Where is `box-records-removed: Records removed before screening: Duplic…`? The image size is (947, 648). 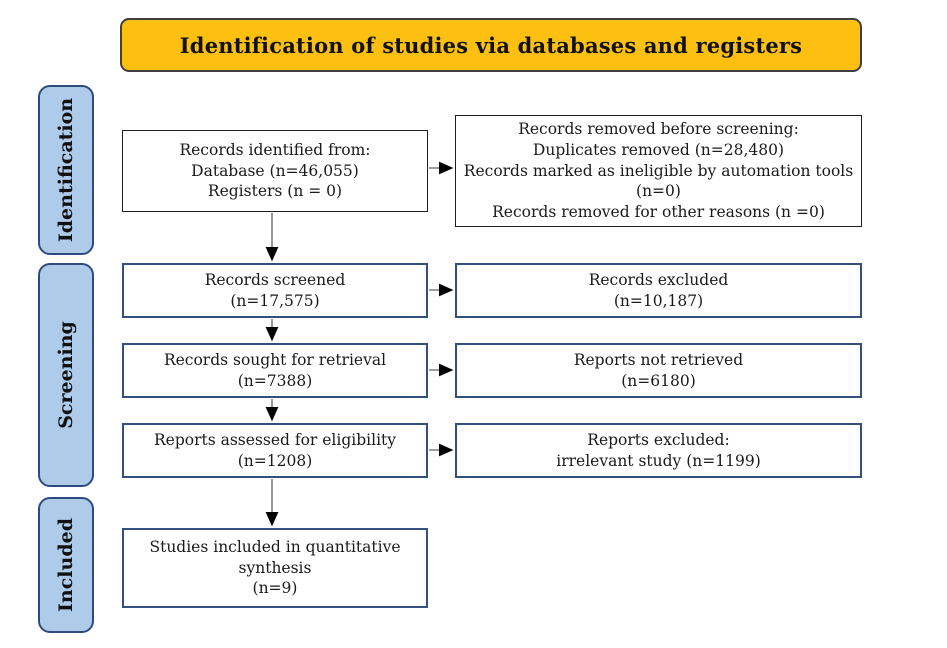 box-records-removed: Records removed before screening: Duplic… is located at coordinates (658, 171).